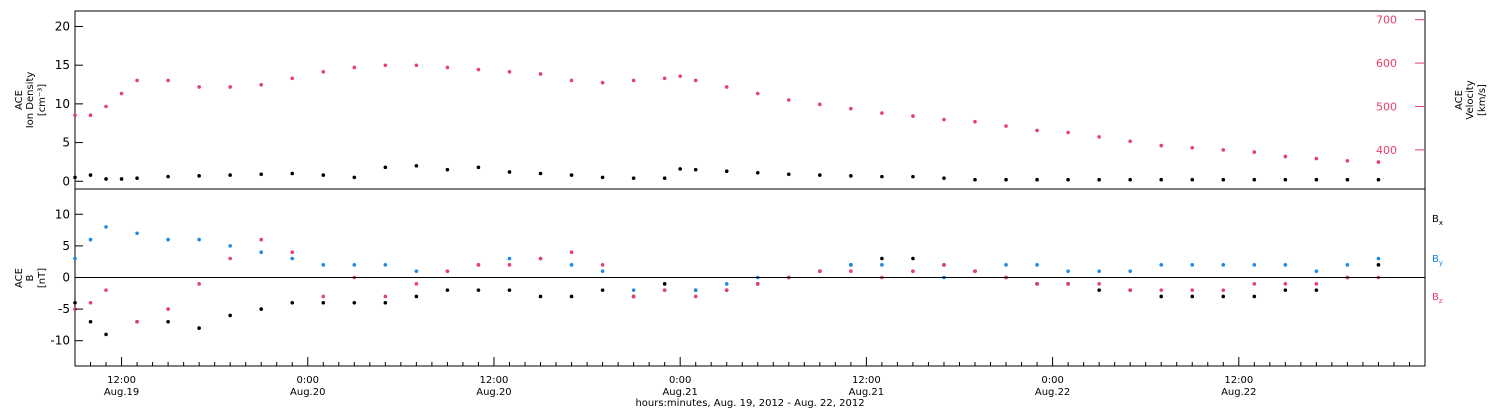  I want to click on bottom-tick-label-4: 10, so click(62, 214).